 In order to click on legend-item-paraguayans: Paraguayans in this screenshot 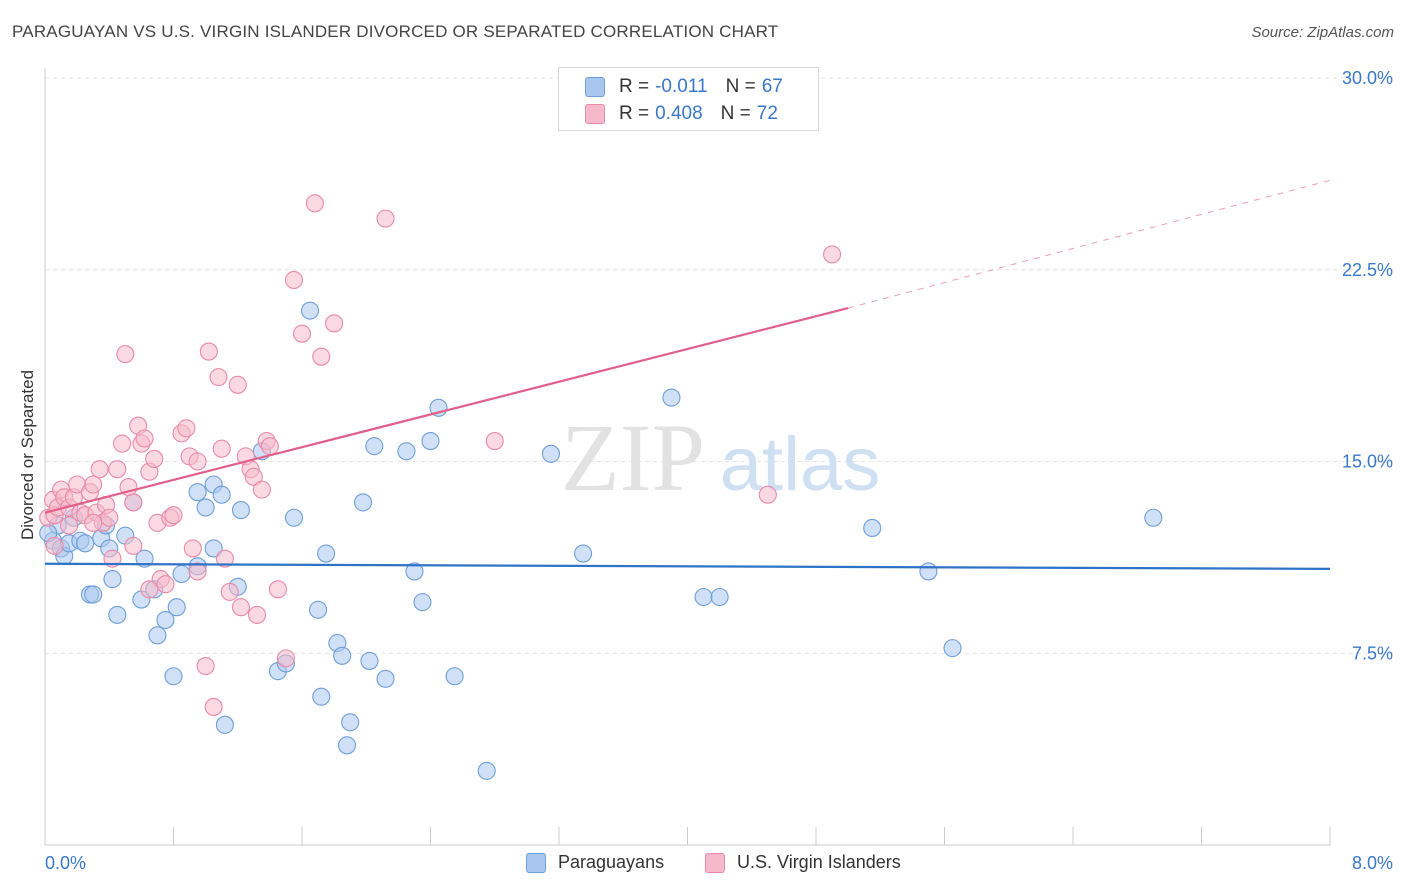, I will do `click(595, 862)`.